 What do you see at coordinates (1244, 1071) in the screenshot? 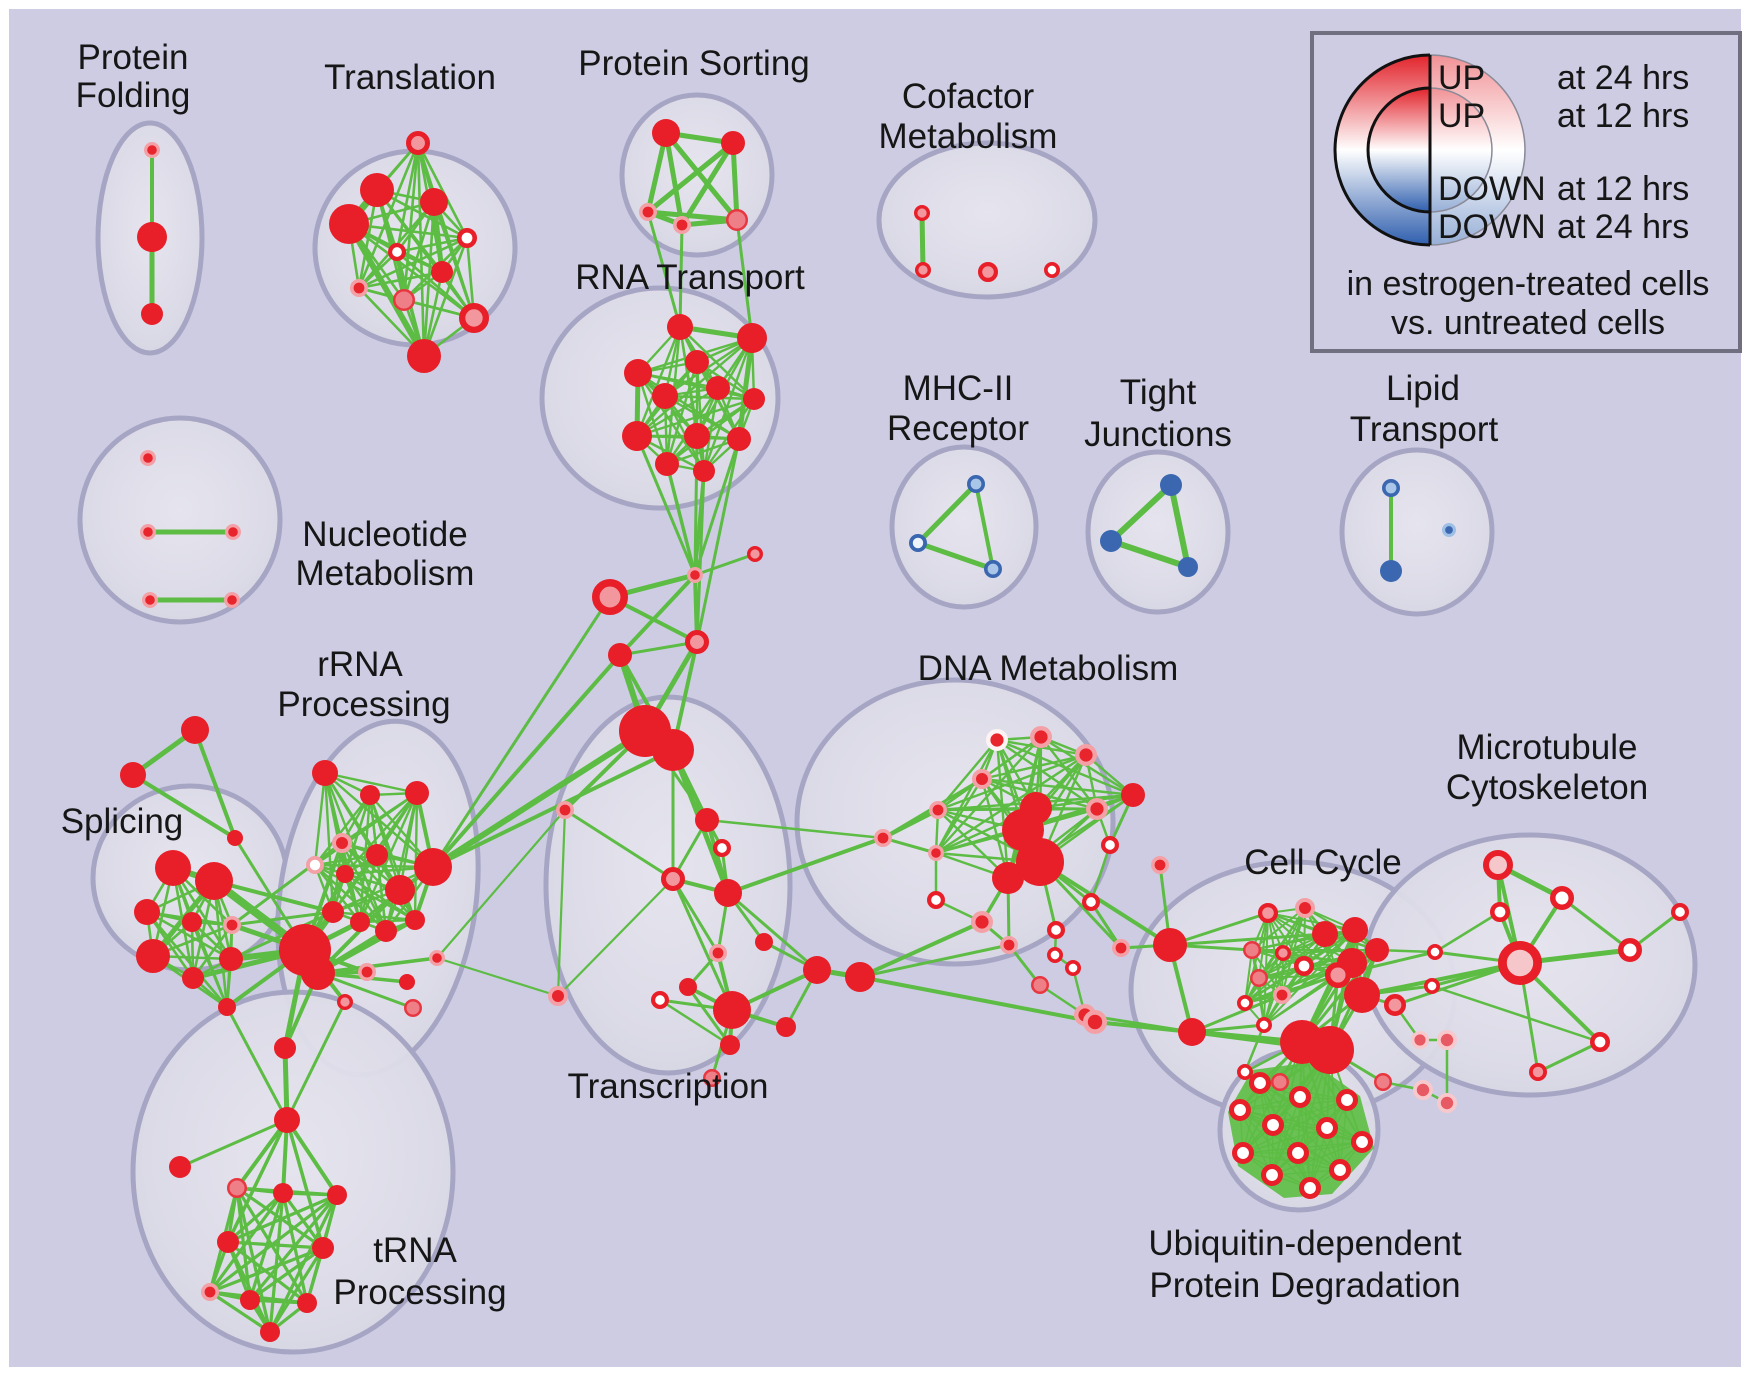
I see `gene-node-cc20` at bounding box center [1244, 1071].